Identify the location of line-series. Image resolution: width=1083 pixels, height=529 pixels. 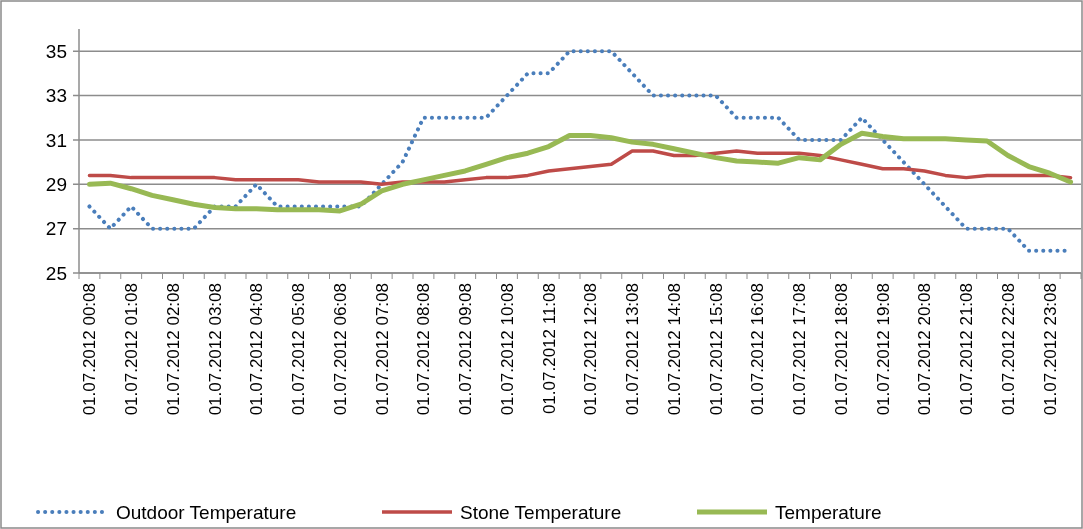
(580, 168).